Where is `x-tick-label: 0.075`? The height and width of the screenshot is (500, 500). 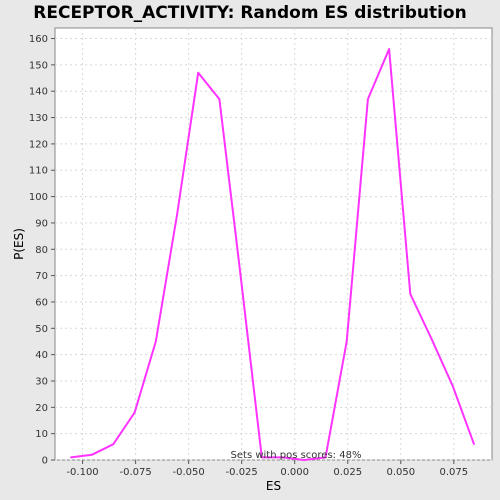 x-tick-label: 0.075 is located at coordinates (453, 472).